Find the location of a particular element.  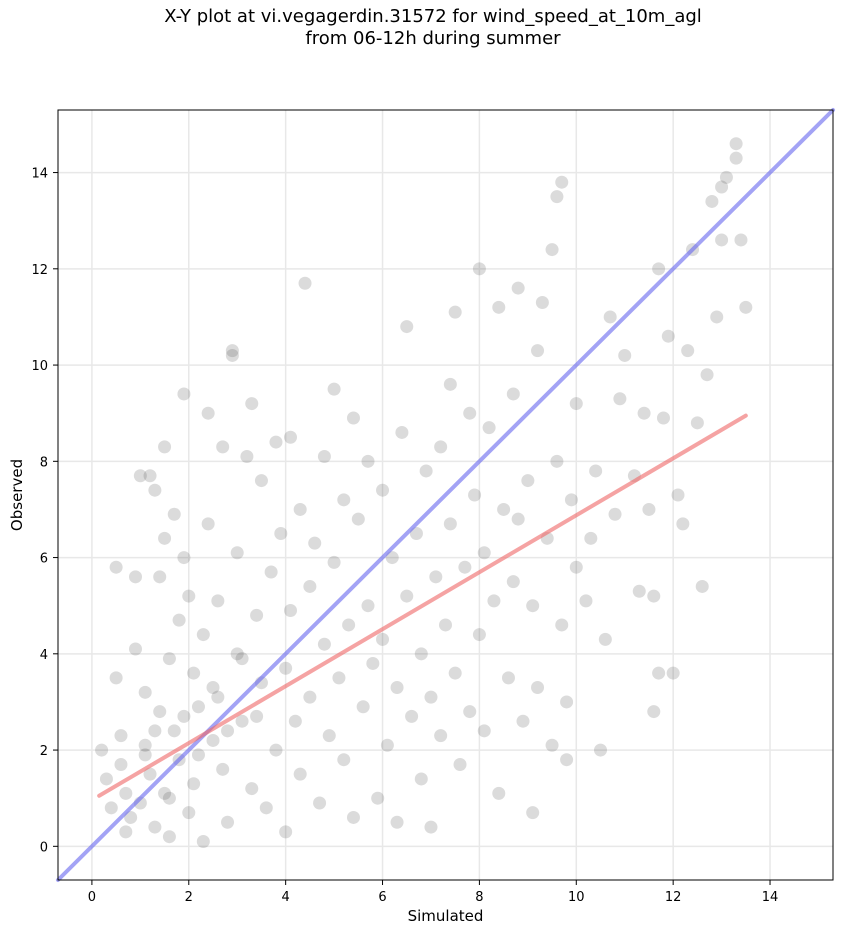

x-tick-label: 4 is located at coordinates (286, 897).